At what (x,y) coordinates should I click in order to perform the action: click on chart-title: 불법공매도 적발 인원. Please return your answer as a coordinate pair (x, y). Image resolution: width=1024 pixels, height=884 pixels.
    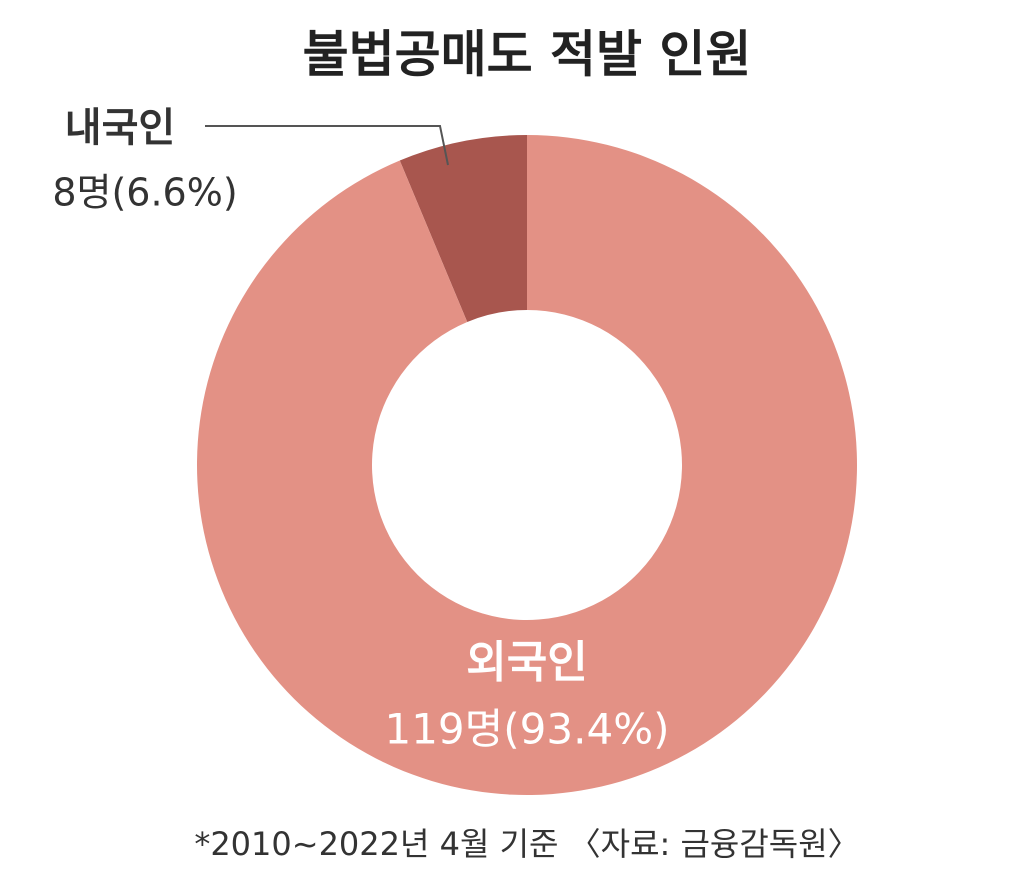
    Looking at the image, I should click on (527, 55).